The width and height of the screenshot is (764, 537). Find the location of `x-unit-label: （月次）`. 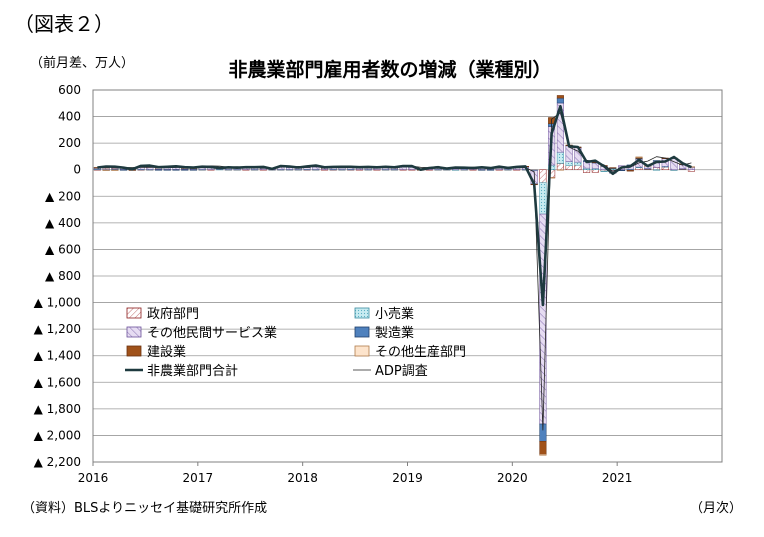

x-unit-label: （月次） is located at coordinates (716, 508).